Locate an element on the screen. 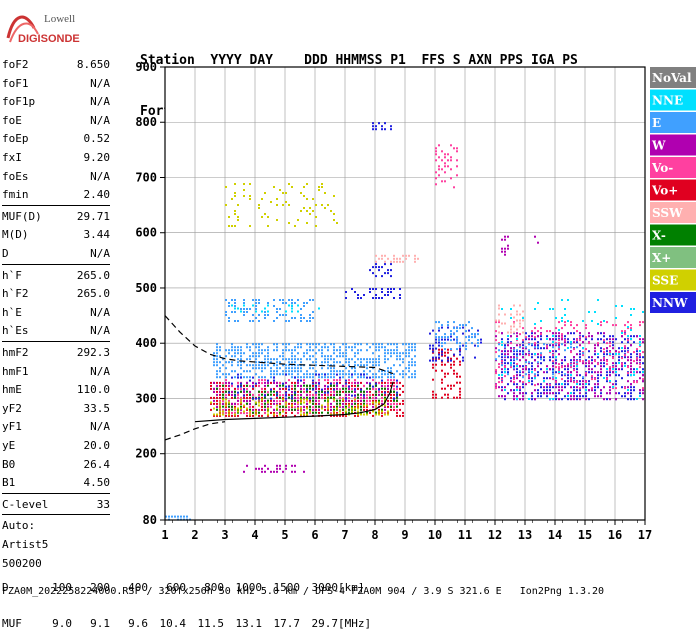 The image size is (700, 642). param-row: fmin 2.40 is located at coordinates (56, 198).